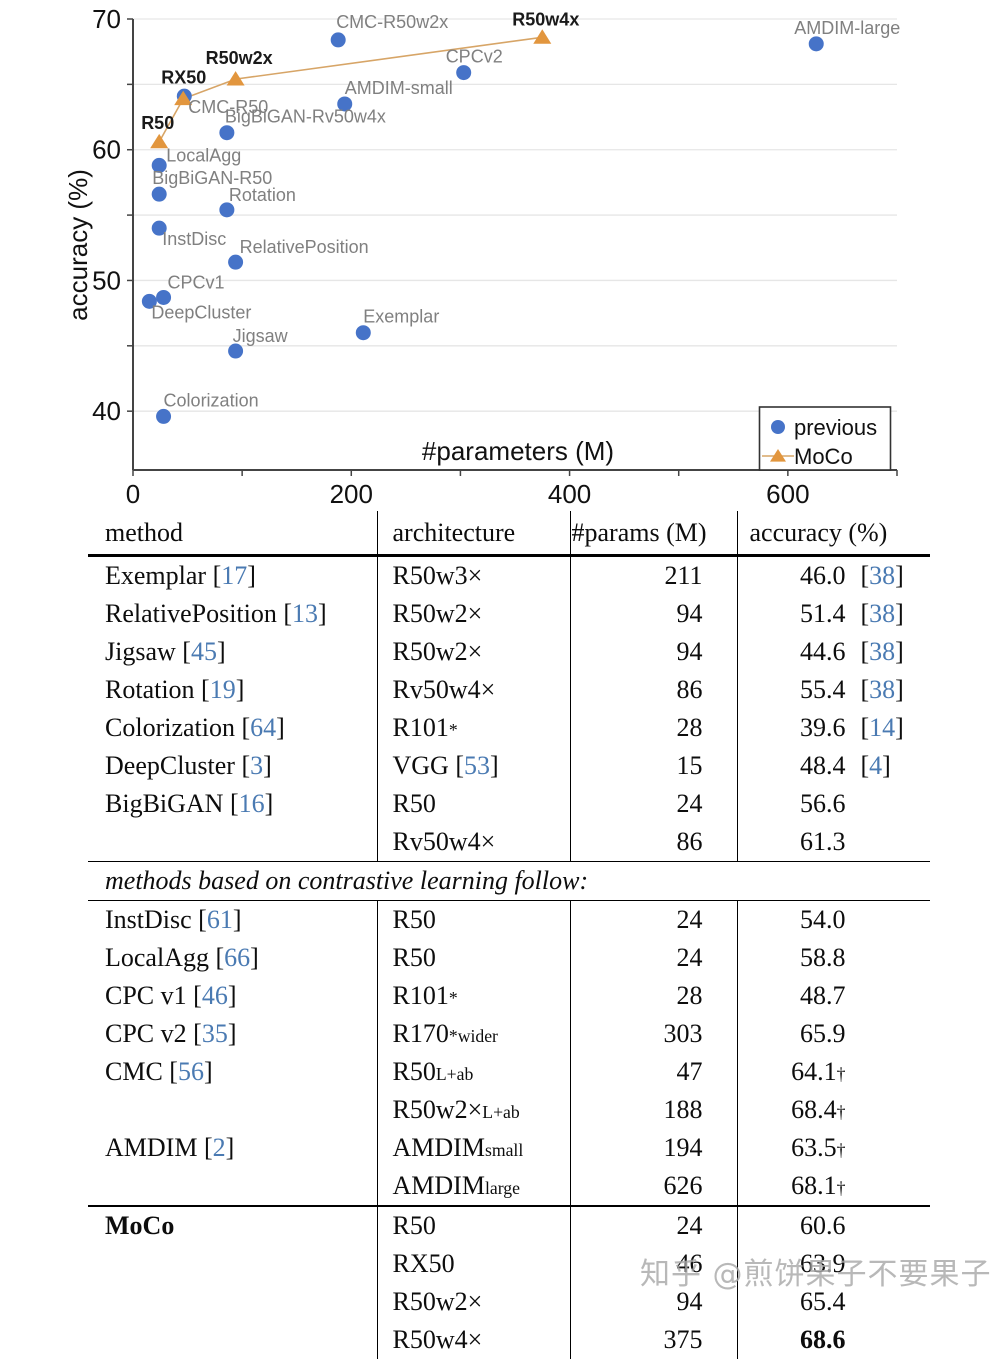  I want to click on moco-line, so click(350, 89).